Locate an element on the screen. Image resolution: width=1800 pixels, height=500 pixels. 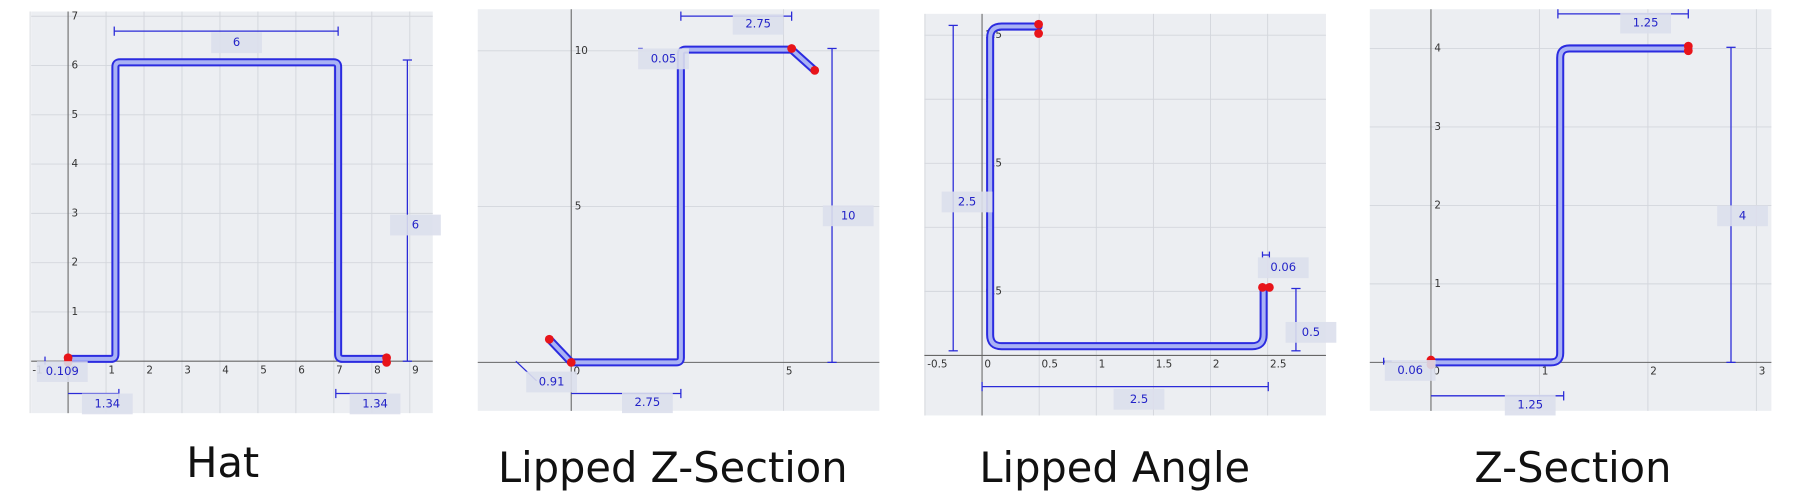
x-tick-label: 1.5 is located at coordinates (1164, 365).